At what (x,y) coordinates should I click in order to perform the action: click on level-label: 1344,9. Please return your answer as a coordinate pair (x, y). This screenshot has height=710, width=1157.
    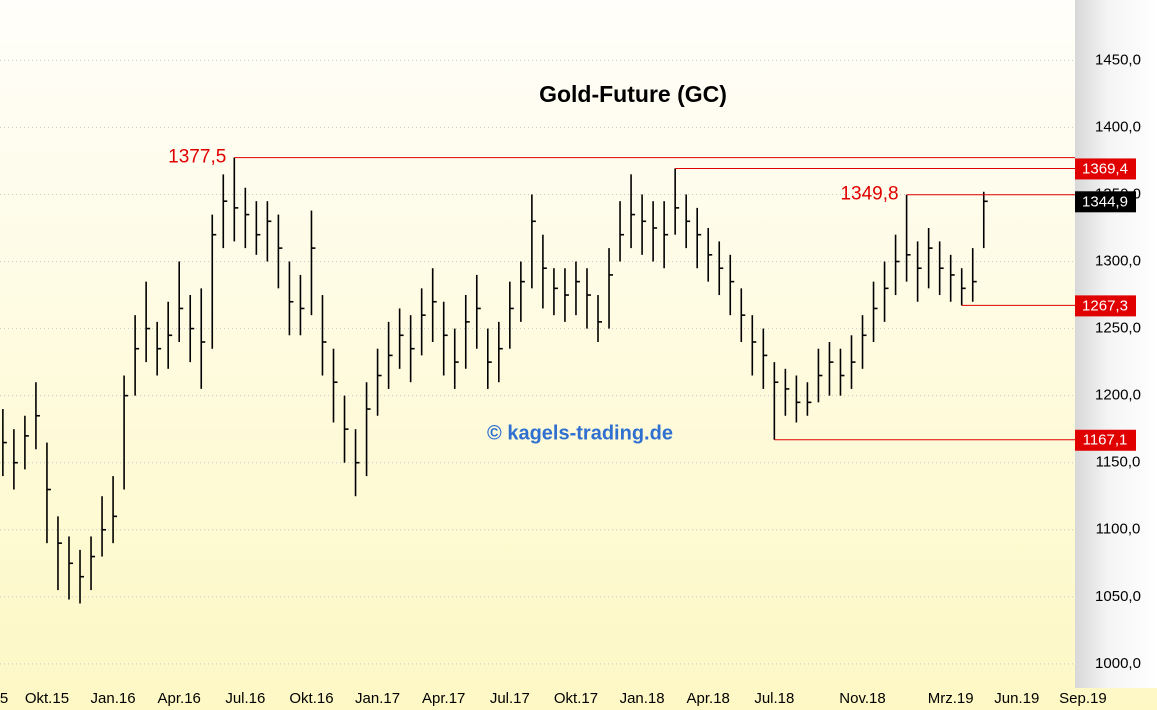
    Looking at the image, I should click on (1105, 201).